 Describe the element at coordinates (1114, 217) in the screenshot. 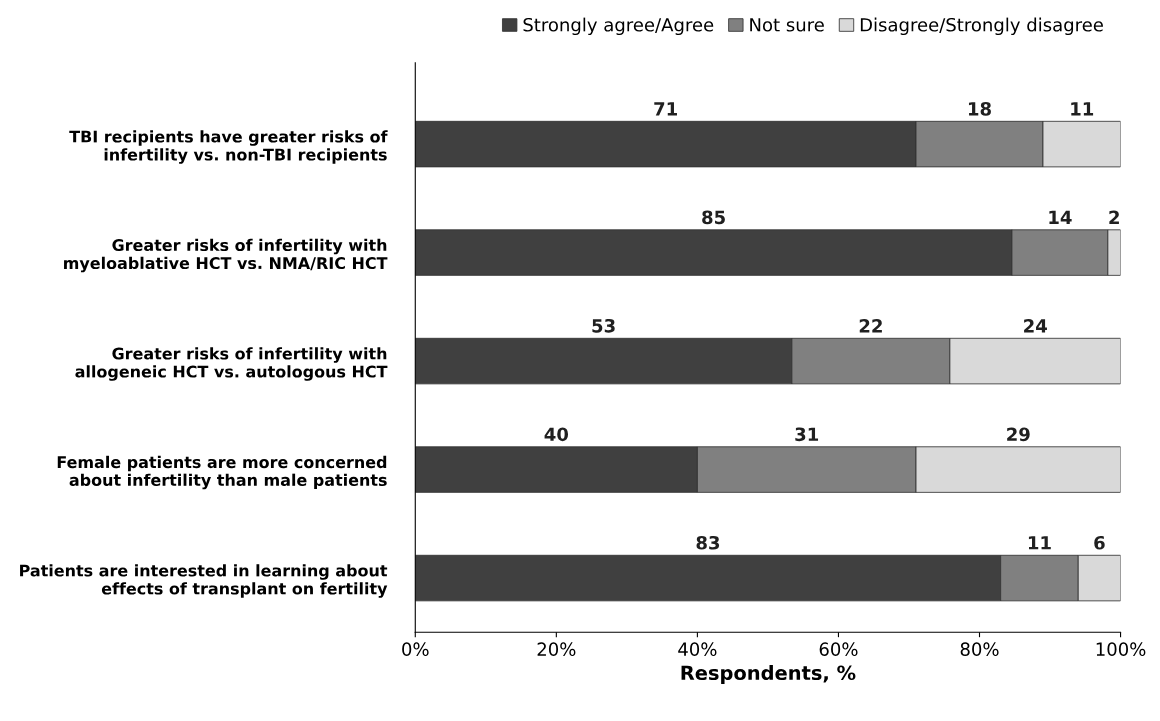

I see `data-label: 2` at that location.